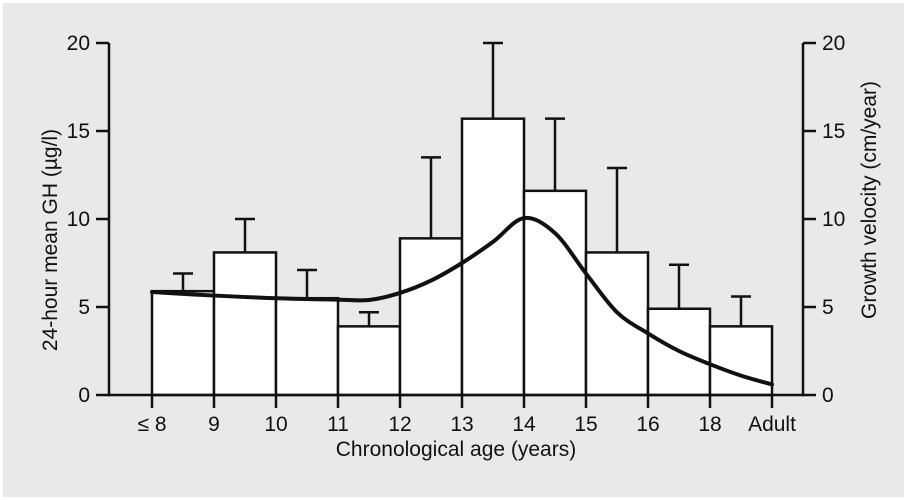 The height and width of the screenshot is (500, 907). I want to click on left-axis-tick-label: 0, so click(84, 395).